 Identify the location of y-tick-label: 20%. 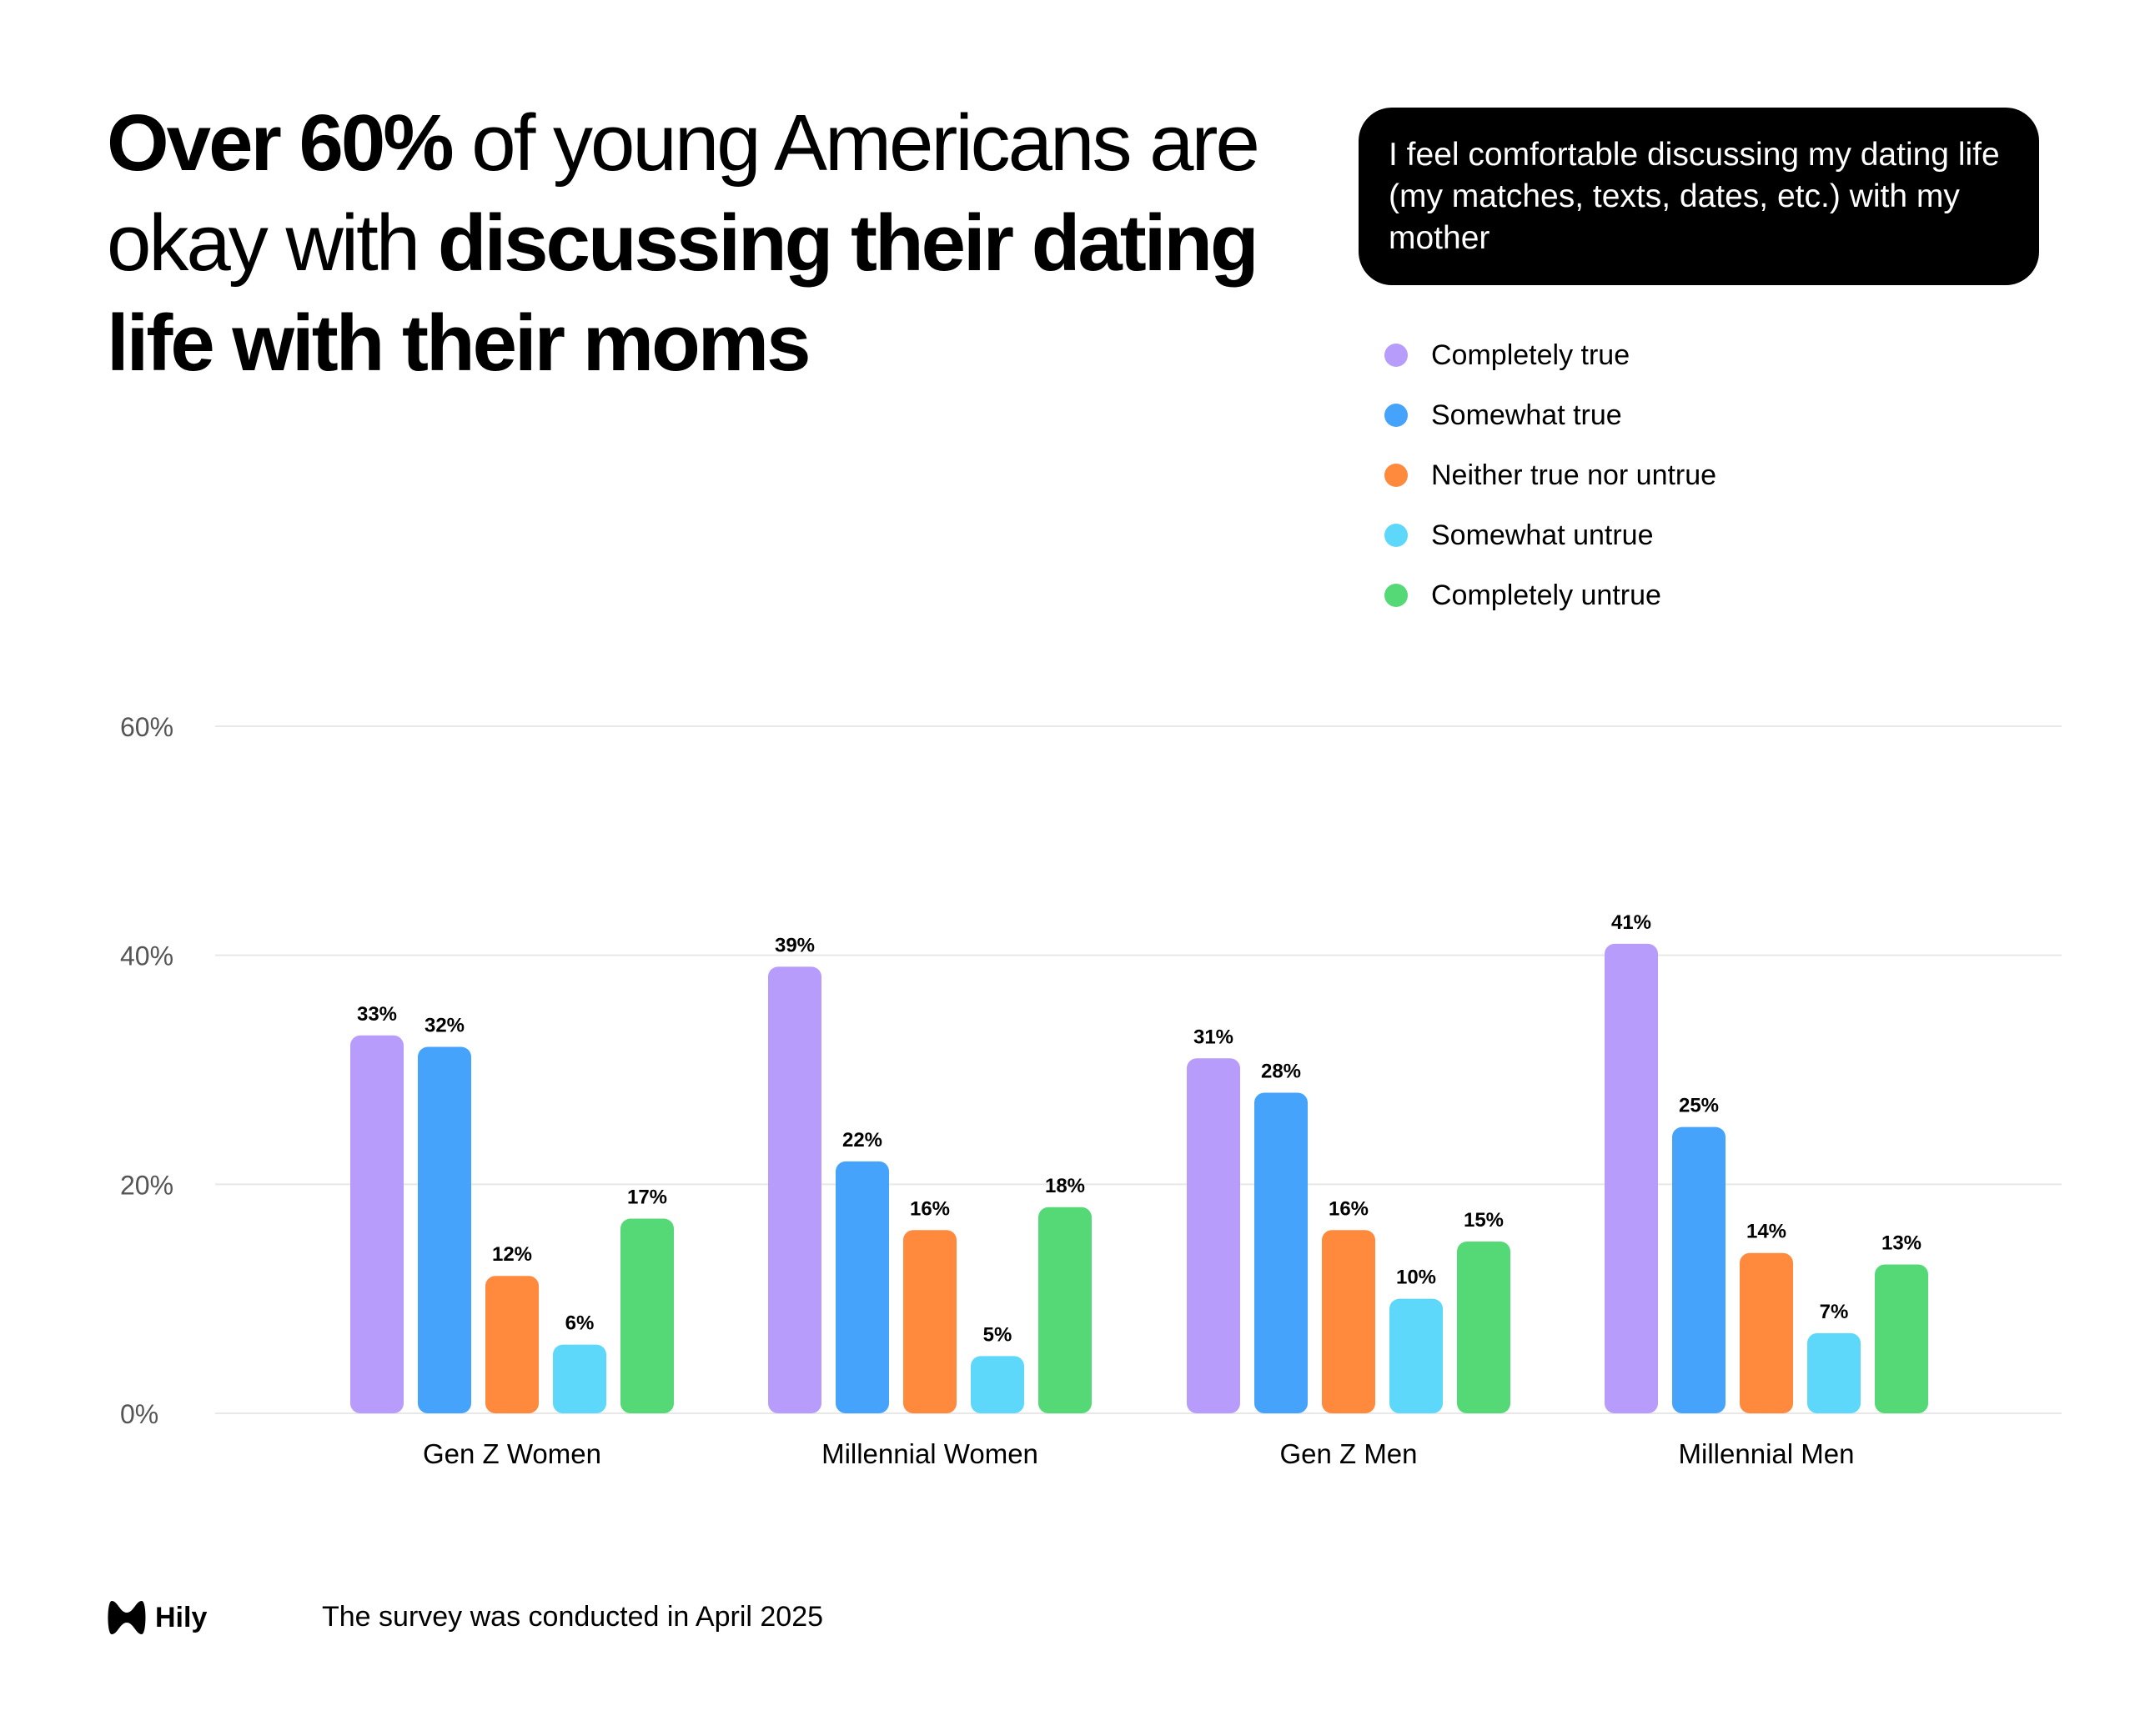
(146, 1185).